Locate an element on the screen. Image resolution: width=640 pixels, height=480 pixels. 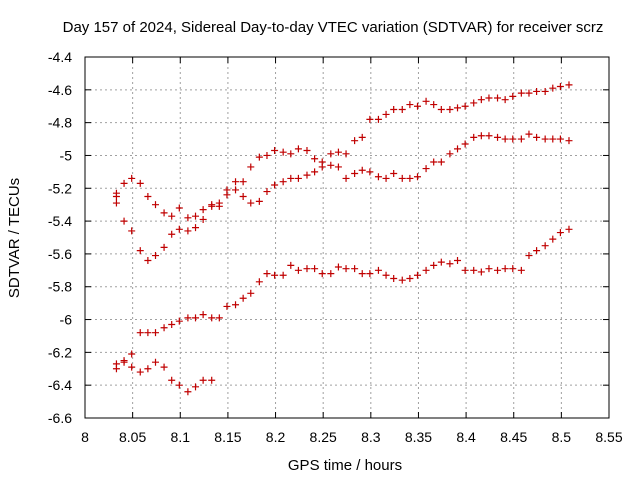
y-tick-label: -5.2 is located at coordinates (60, 188).